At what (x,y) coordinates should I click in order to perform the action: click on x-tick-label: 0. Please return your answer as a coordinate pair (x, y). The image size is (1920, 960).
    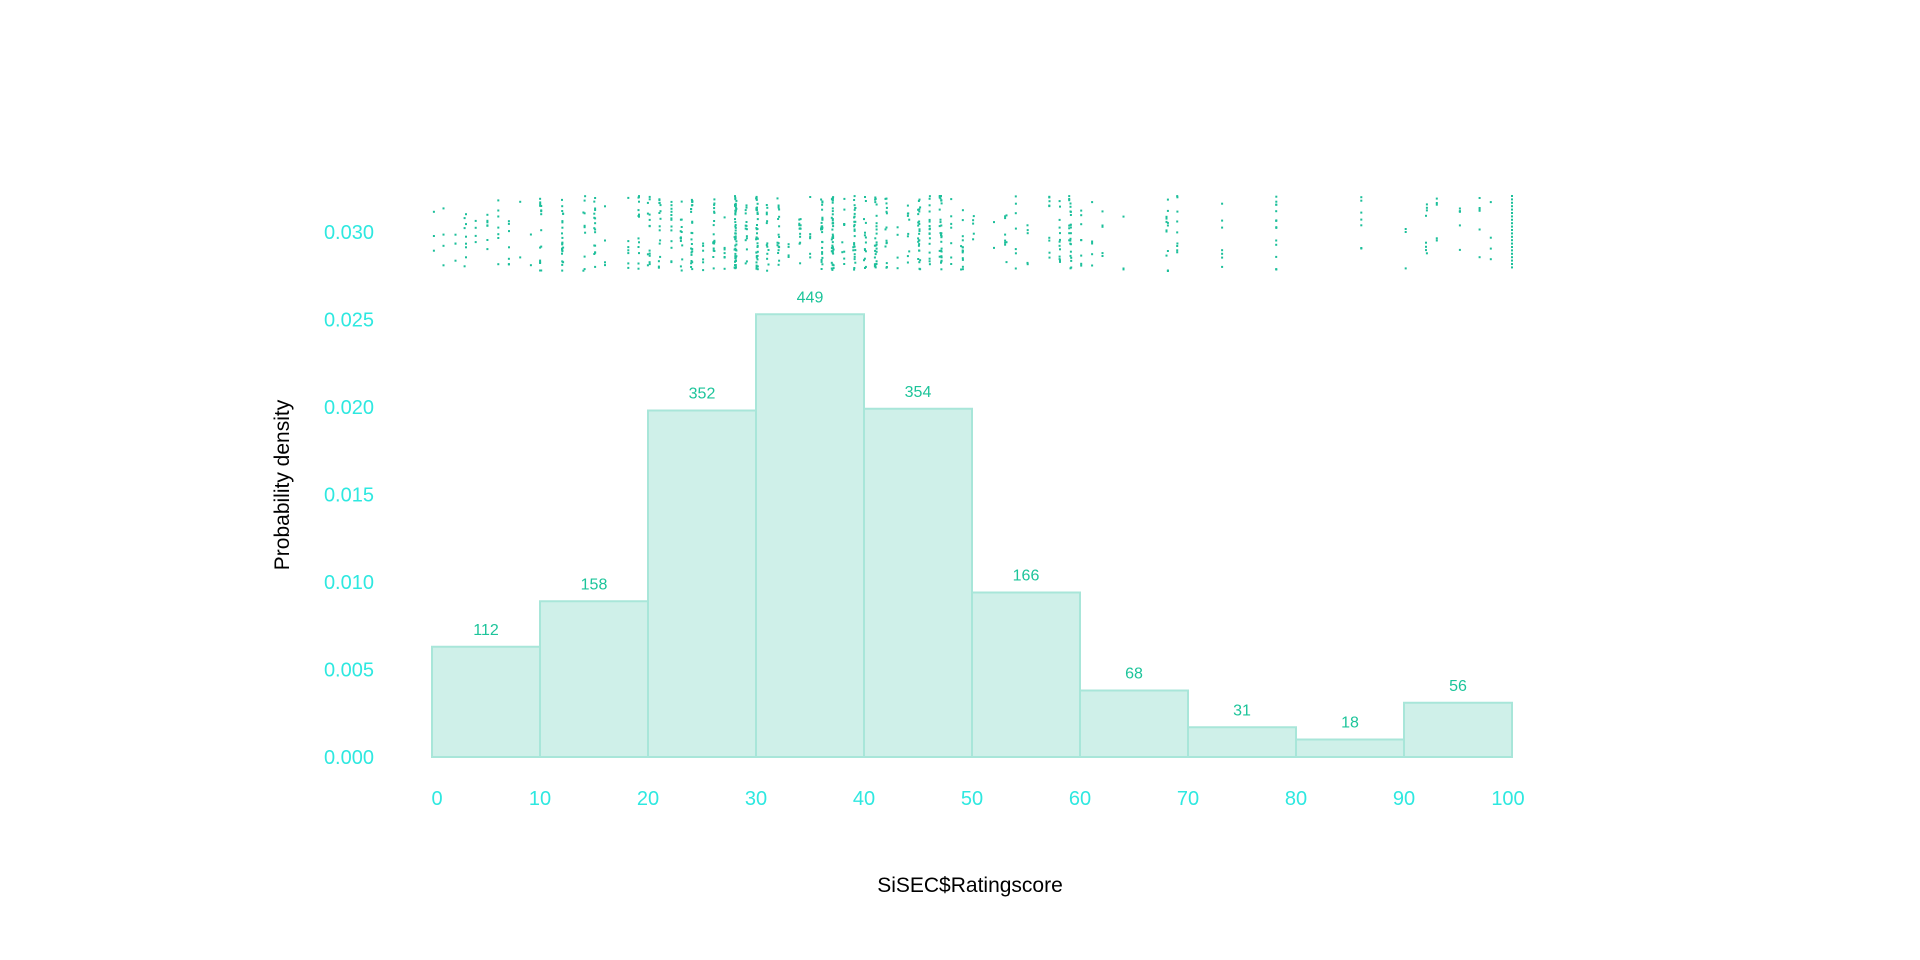
    Looking at the image, I should click on (436, 799).